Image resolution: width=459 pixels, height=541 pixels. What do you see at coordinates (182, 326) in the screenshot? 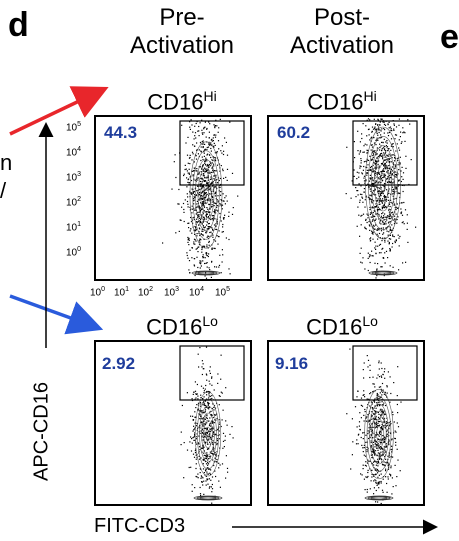
I see `row-label-lo-pre: CD16Lo` at bounding box center [182, 326].